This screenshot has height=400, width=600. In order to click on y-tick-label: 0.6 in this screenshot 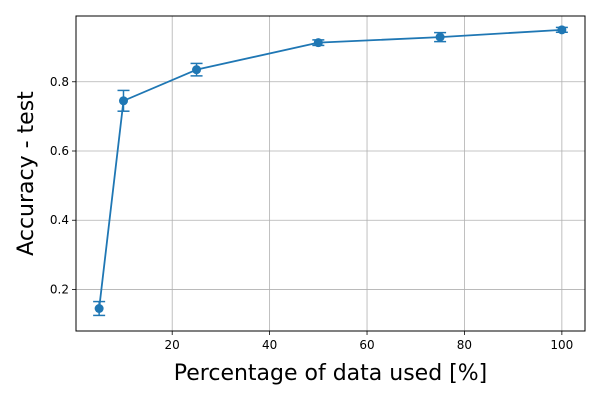, I will do `click(59, 151)`.